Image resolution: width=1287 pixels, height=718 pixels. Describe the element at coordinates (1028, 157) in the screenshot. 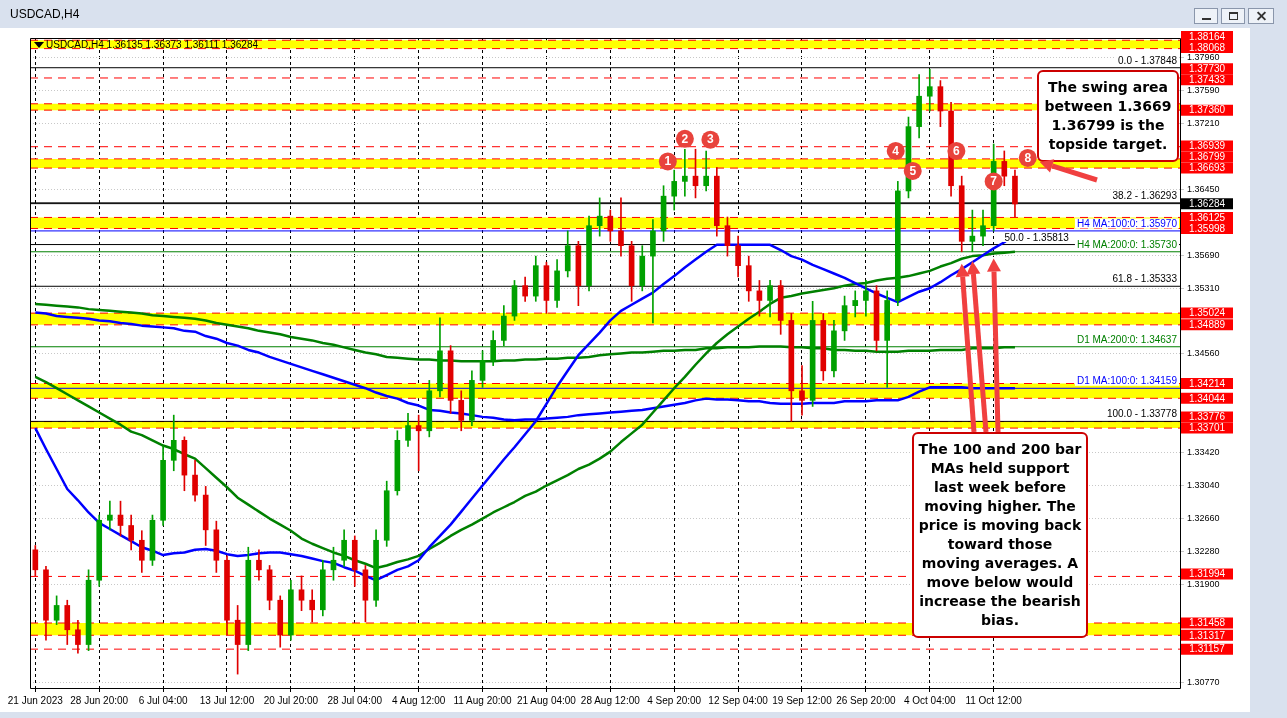

I see `annotation: 8` at that location.